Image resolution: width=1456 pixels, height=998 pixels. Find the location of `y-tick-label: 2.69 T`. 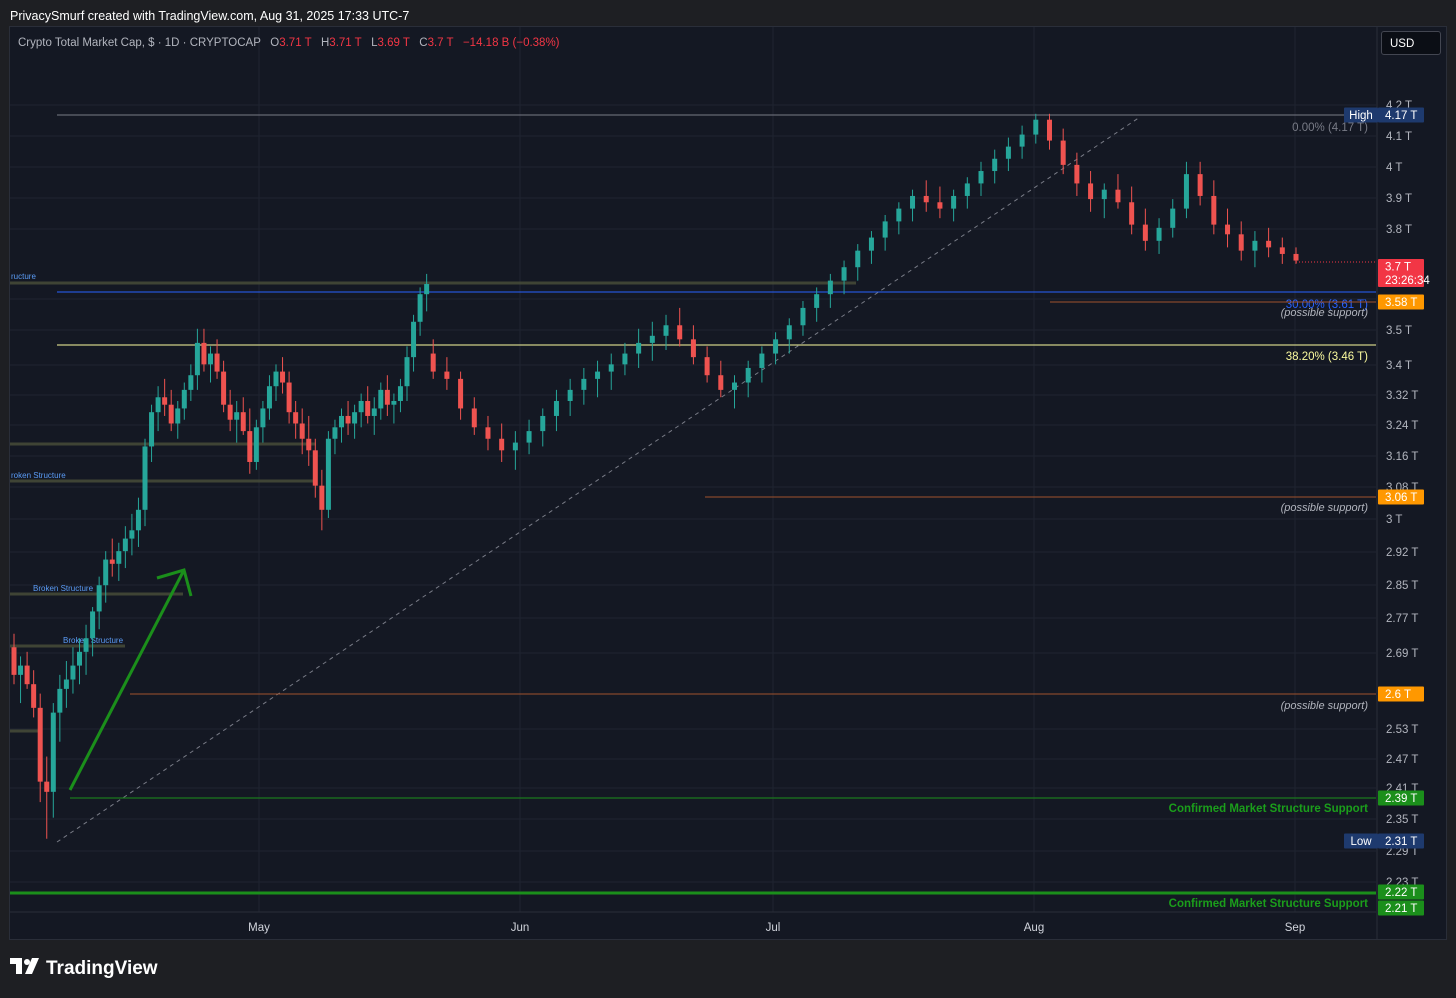

y-tick-label: 2.69 T is located at coordinates (1402, 654).